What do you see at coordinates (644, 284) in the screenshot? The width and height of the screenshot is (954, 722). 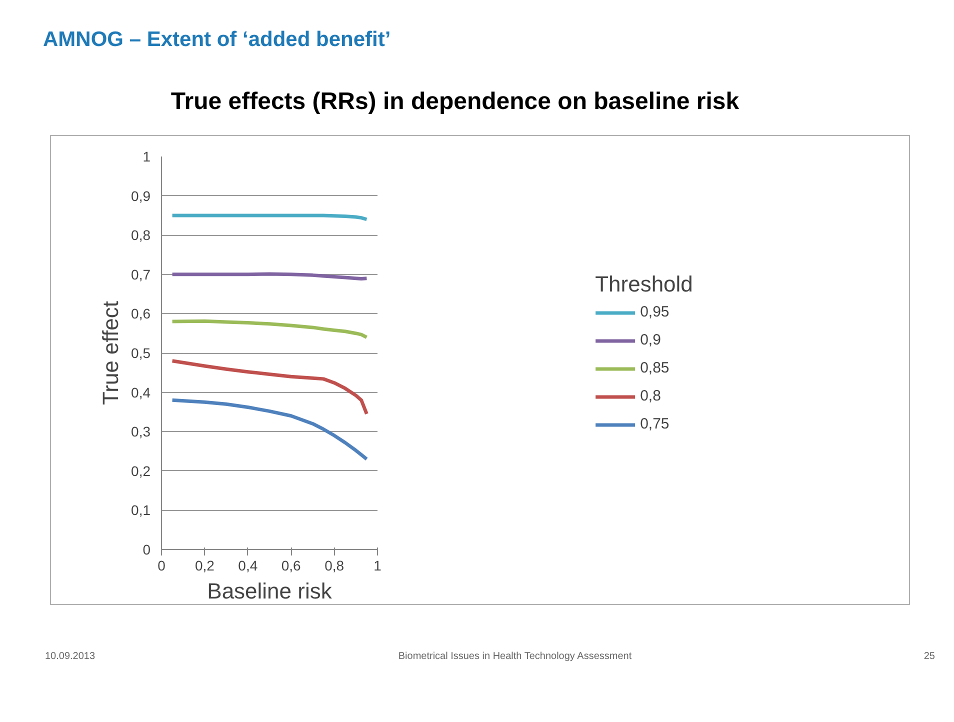 I see `legend-title: Threshold` at bounding box center [644, 284].